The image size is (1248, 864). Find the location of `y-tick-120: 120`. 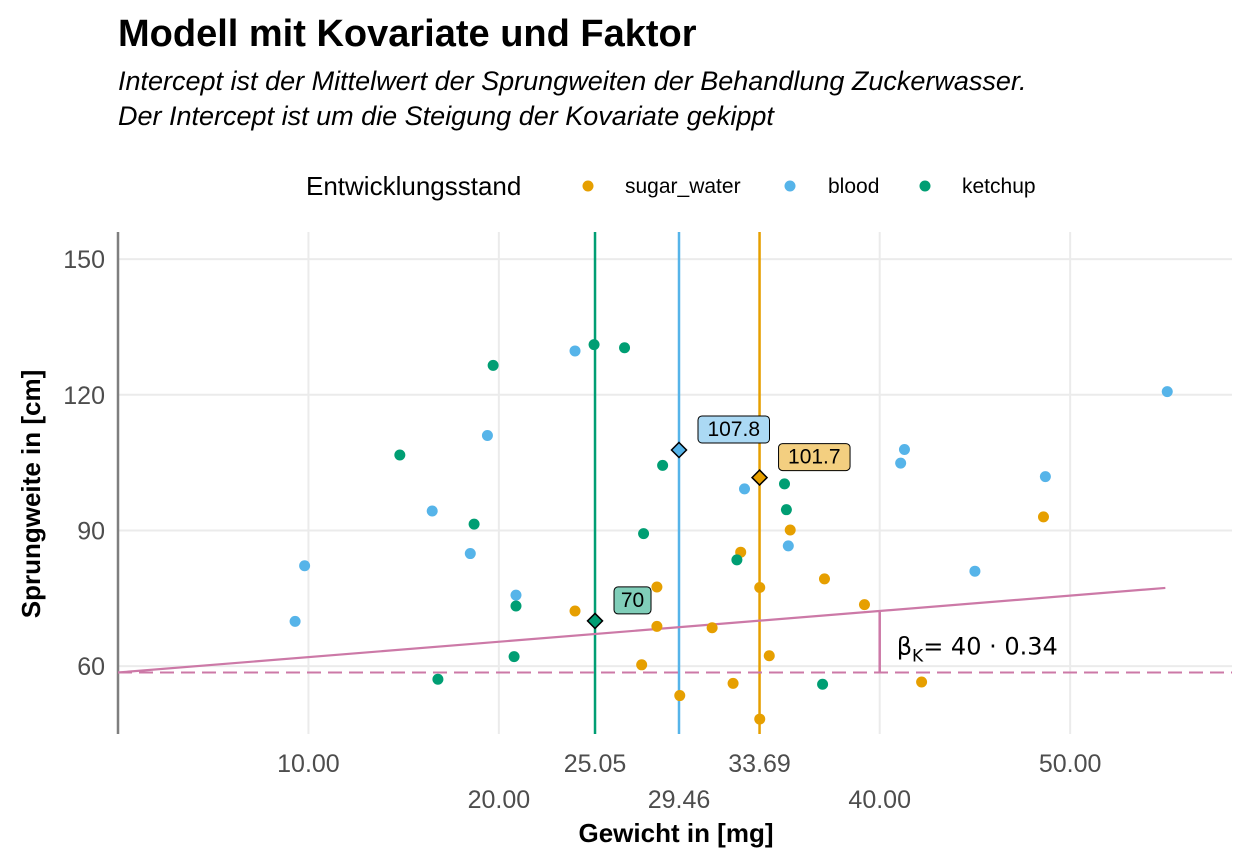

y-tick-120: 120 is located at coordinates (84, 396).